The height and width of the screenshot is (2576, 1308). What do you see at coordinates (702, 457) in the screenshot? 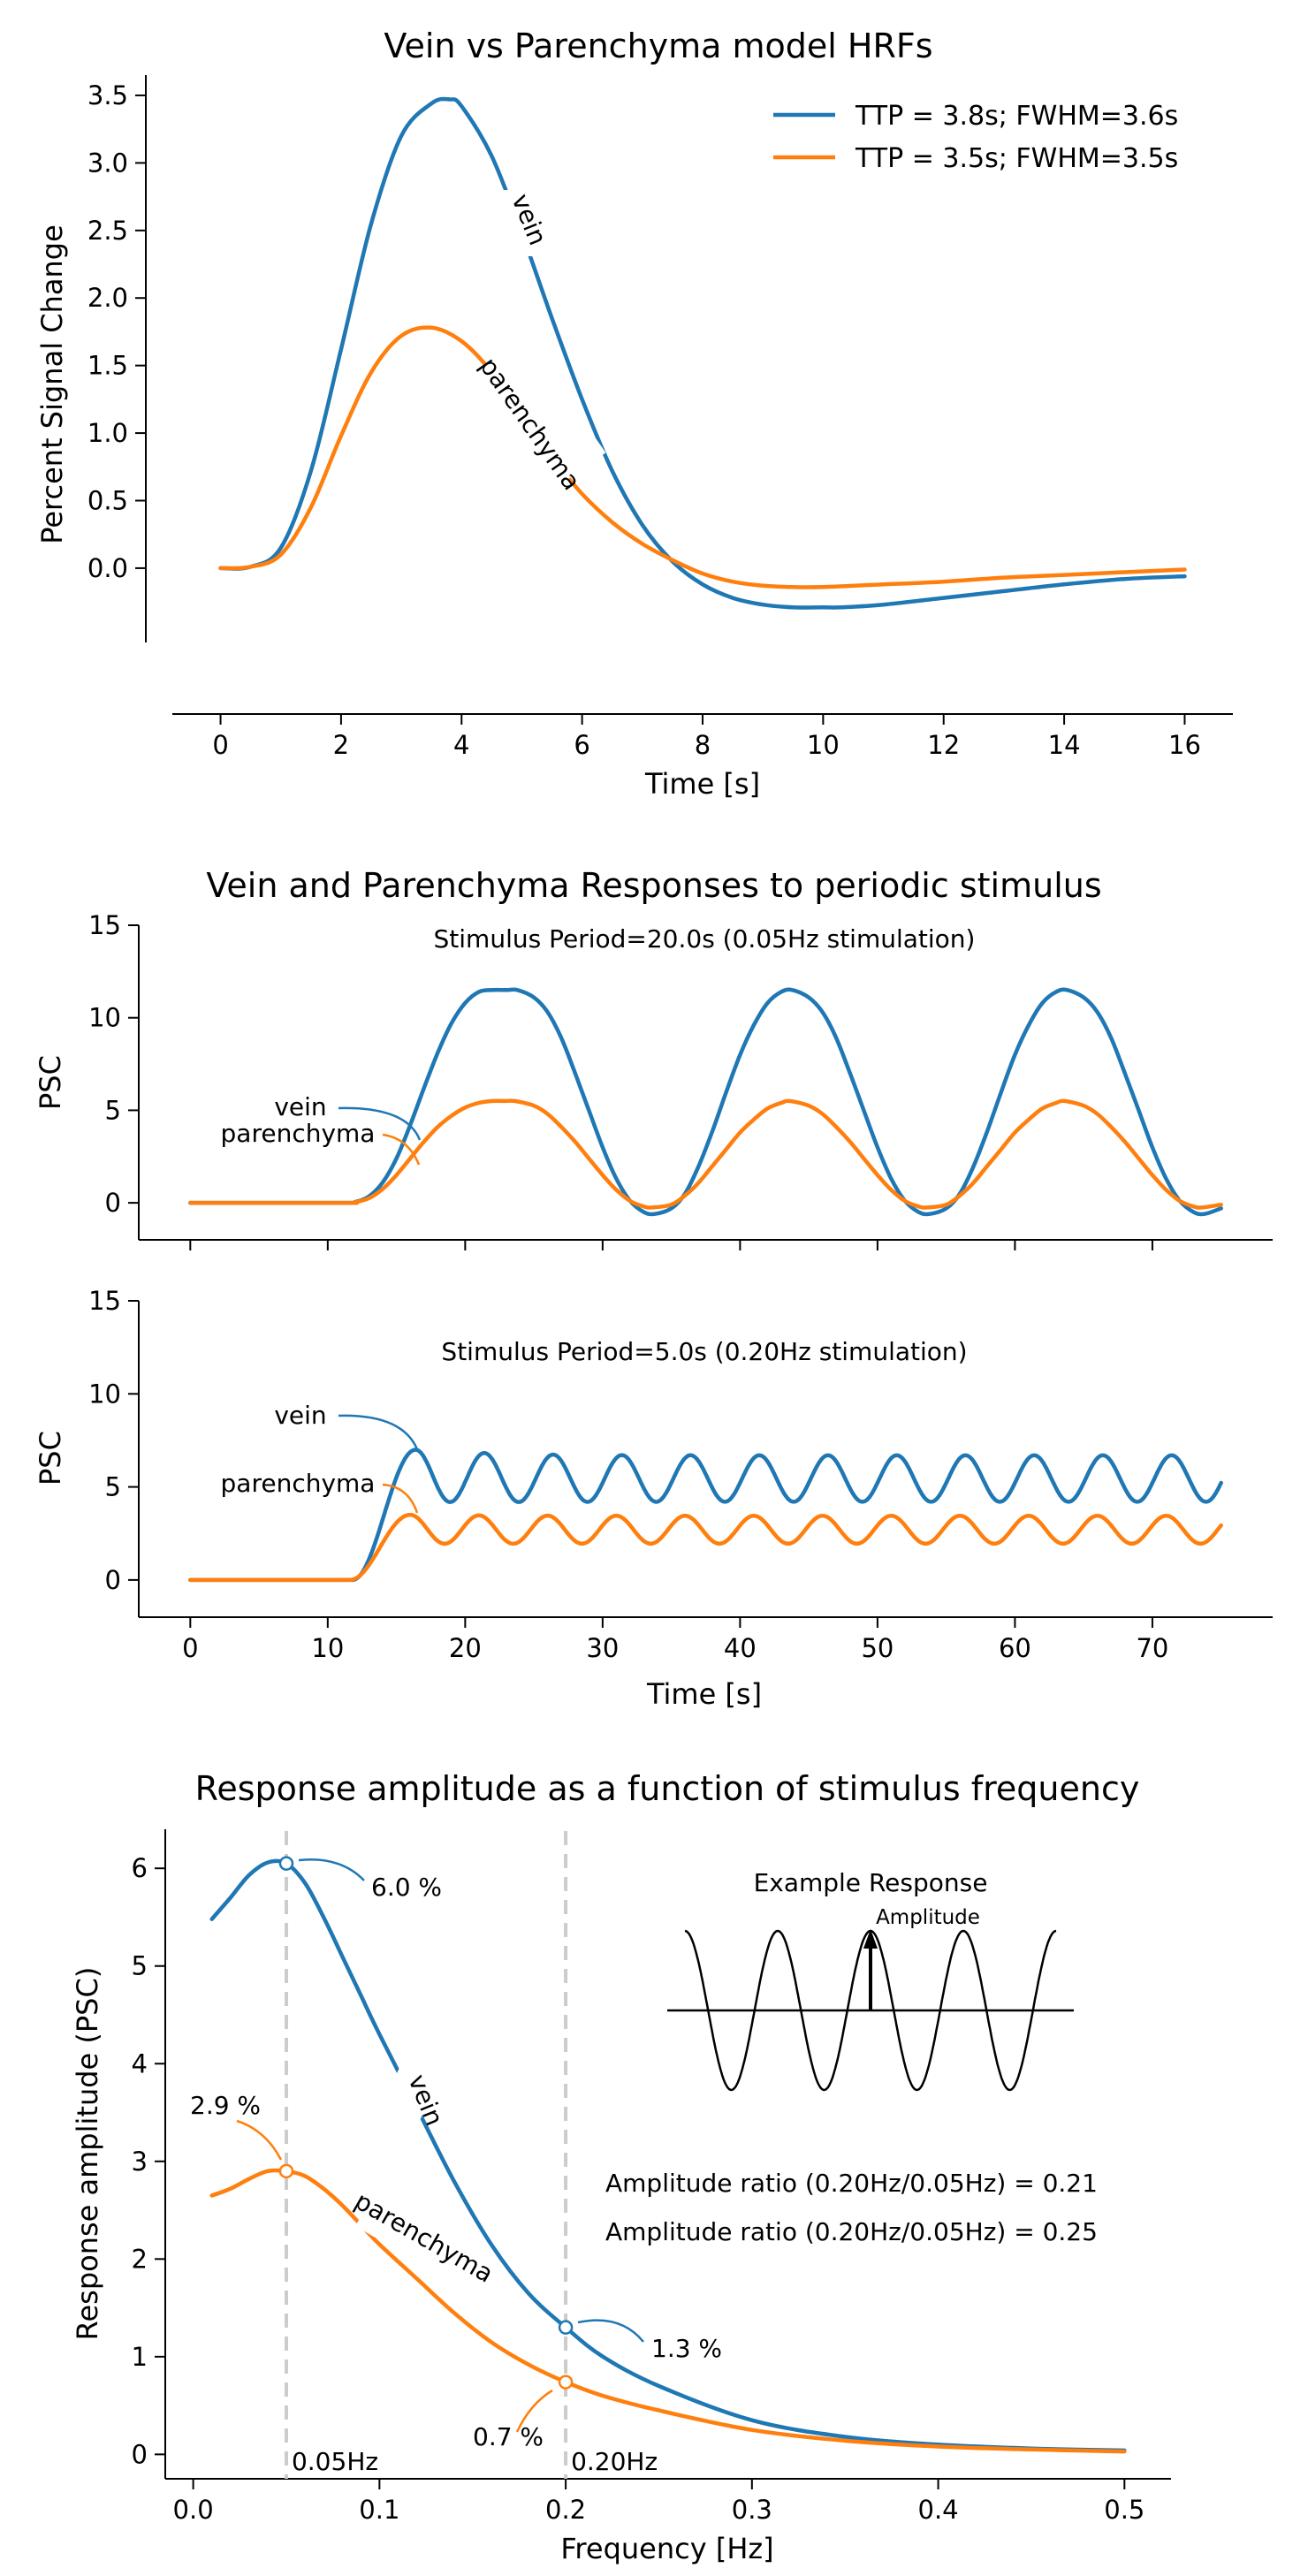
I see `hrf-parenchyma-line` at bounding box center [702, 457].